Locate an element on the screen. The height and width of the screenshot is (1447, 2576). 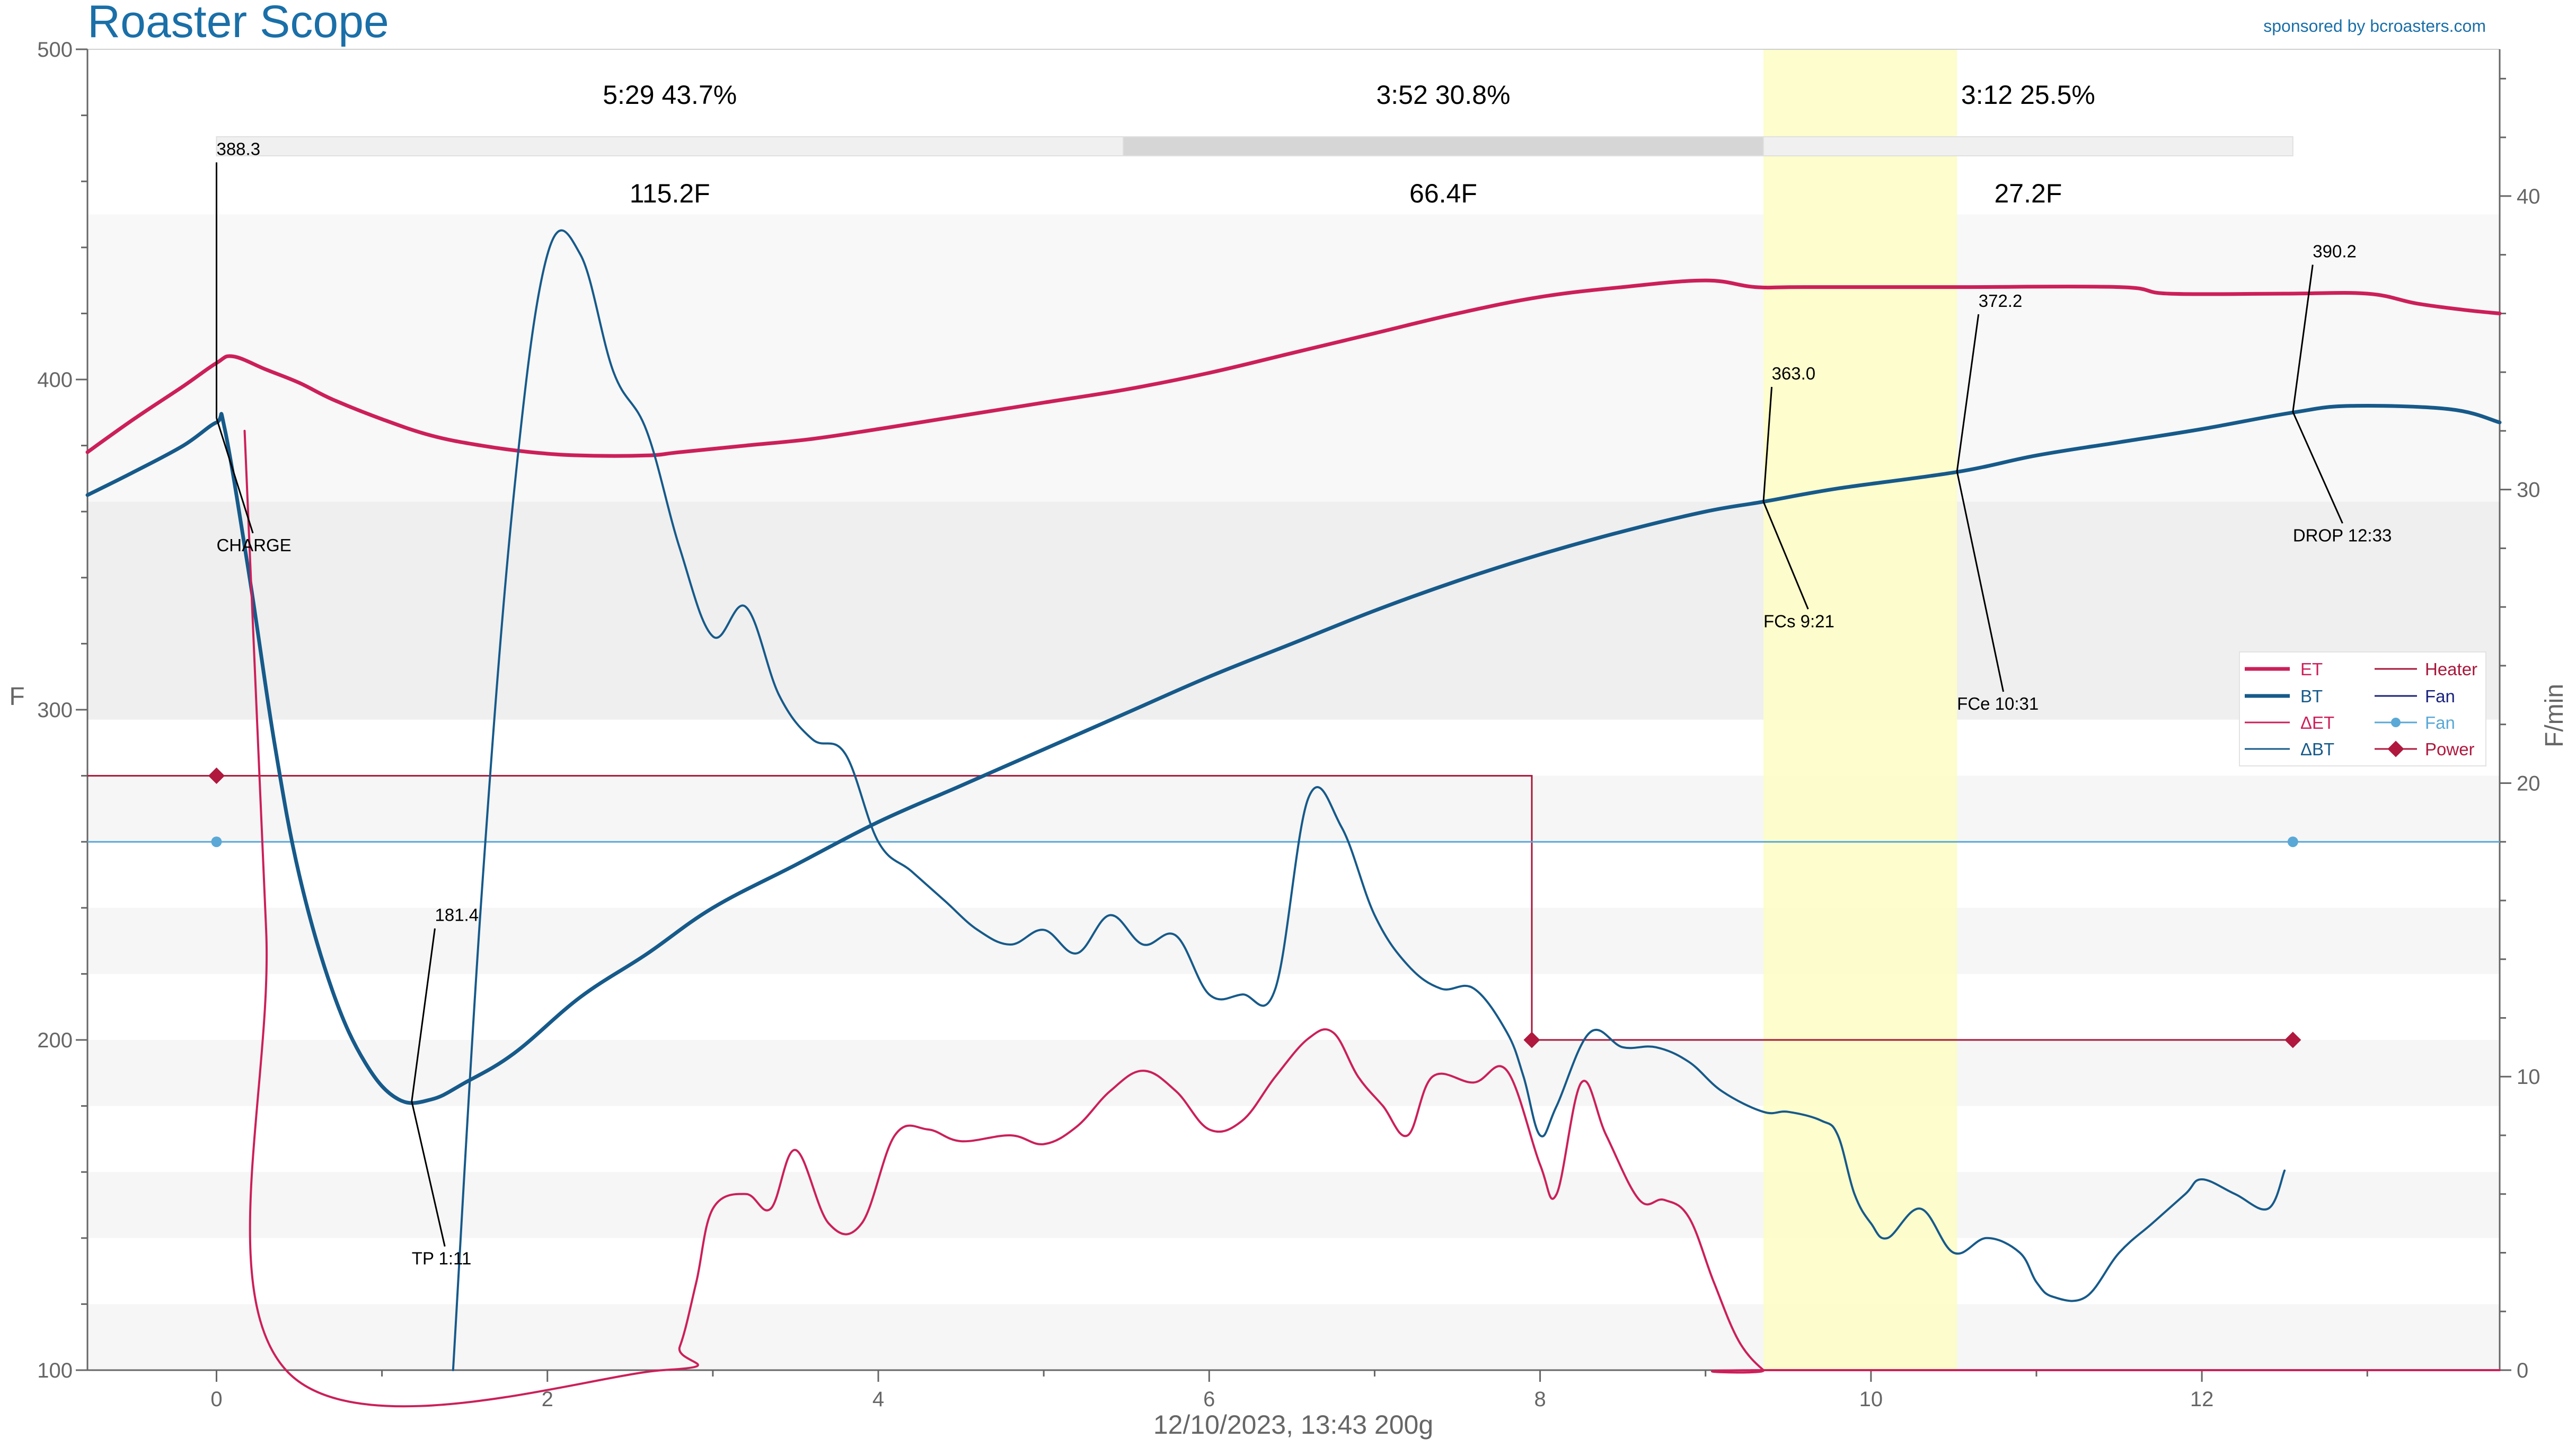
bg-band-development-zone is located at coordinates (1293, 610).